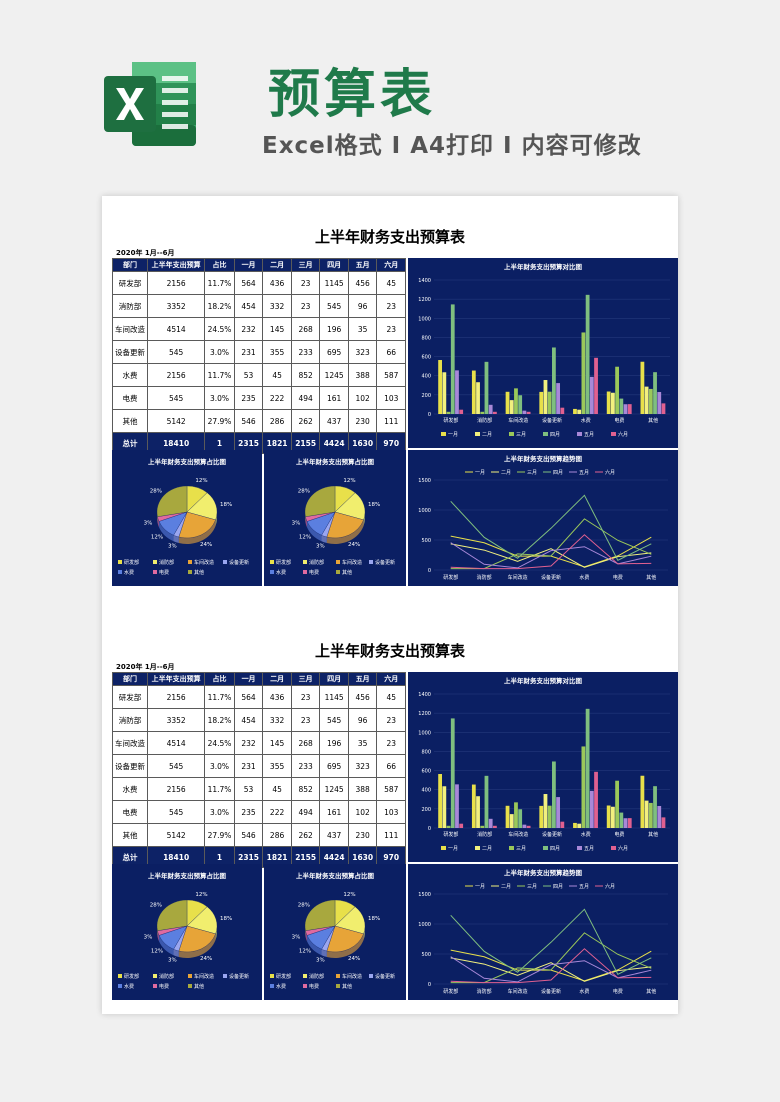 This screenshot has width=780, height=1102. Describe the element at coordinates (176, 375) in the screenshot. I see `table-cell: 2156` at that location.